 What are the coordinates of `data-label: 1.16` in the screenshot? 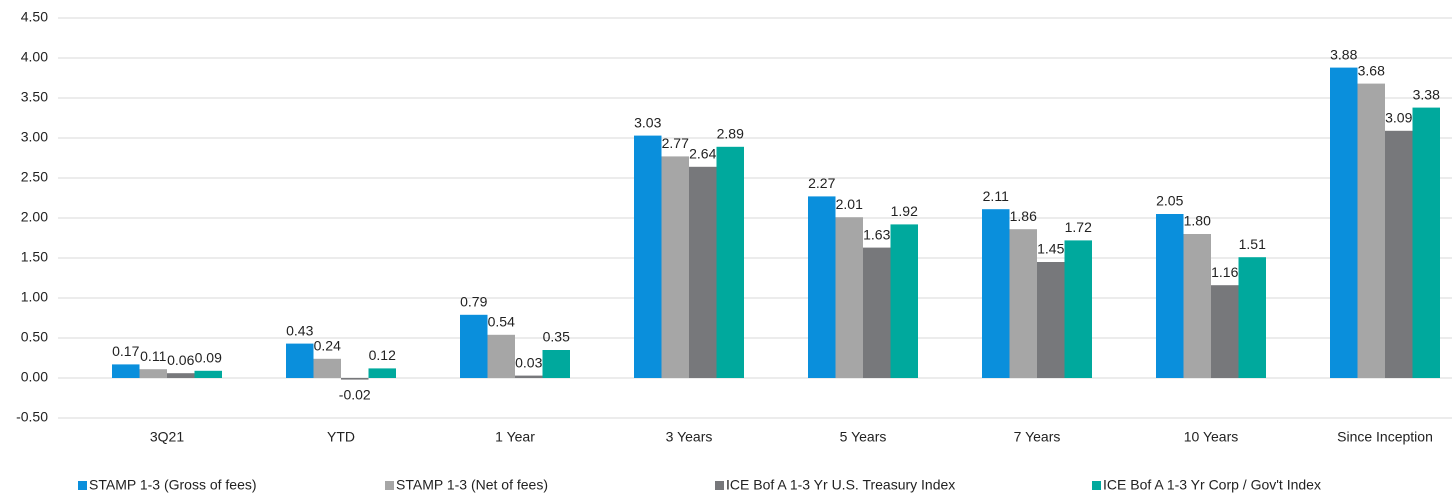 It's located at (1224, 272).